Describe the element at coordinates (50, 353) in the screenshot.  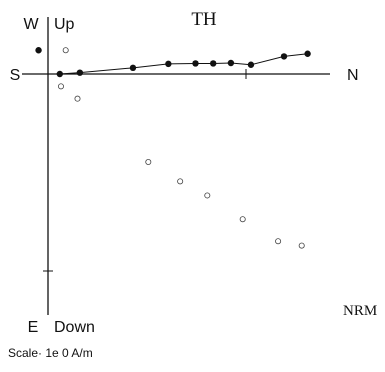
I see `scale-label: Scale· 1e 0 A/m` at that location.